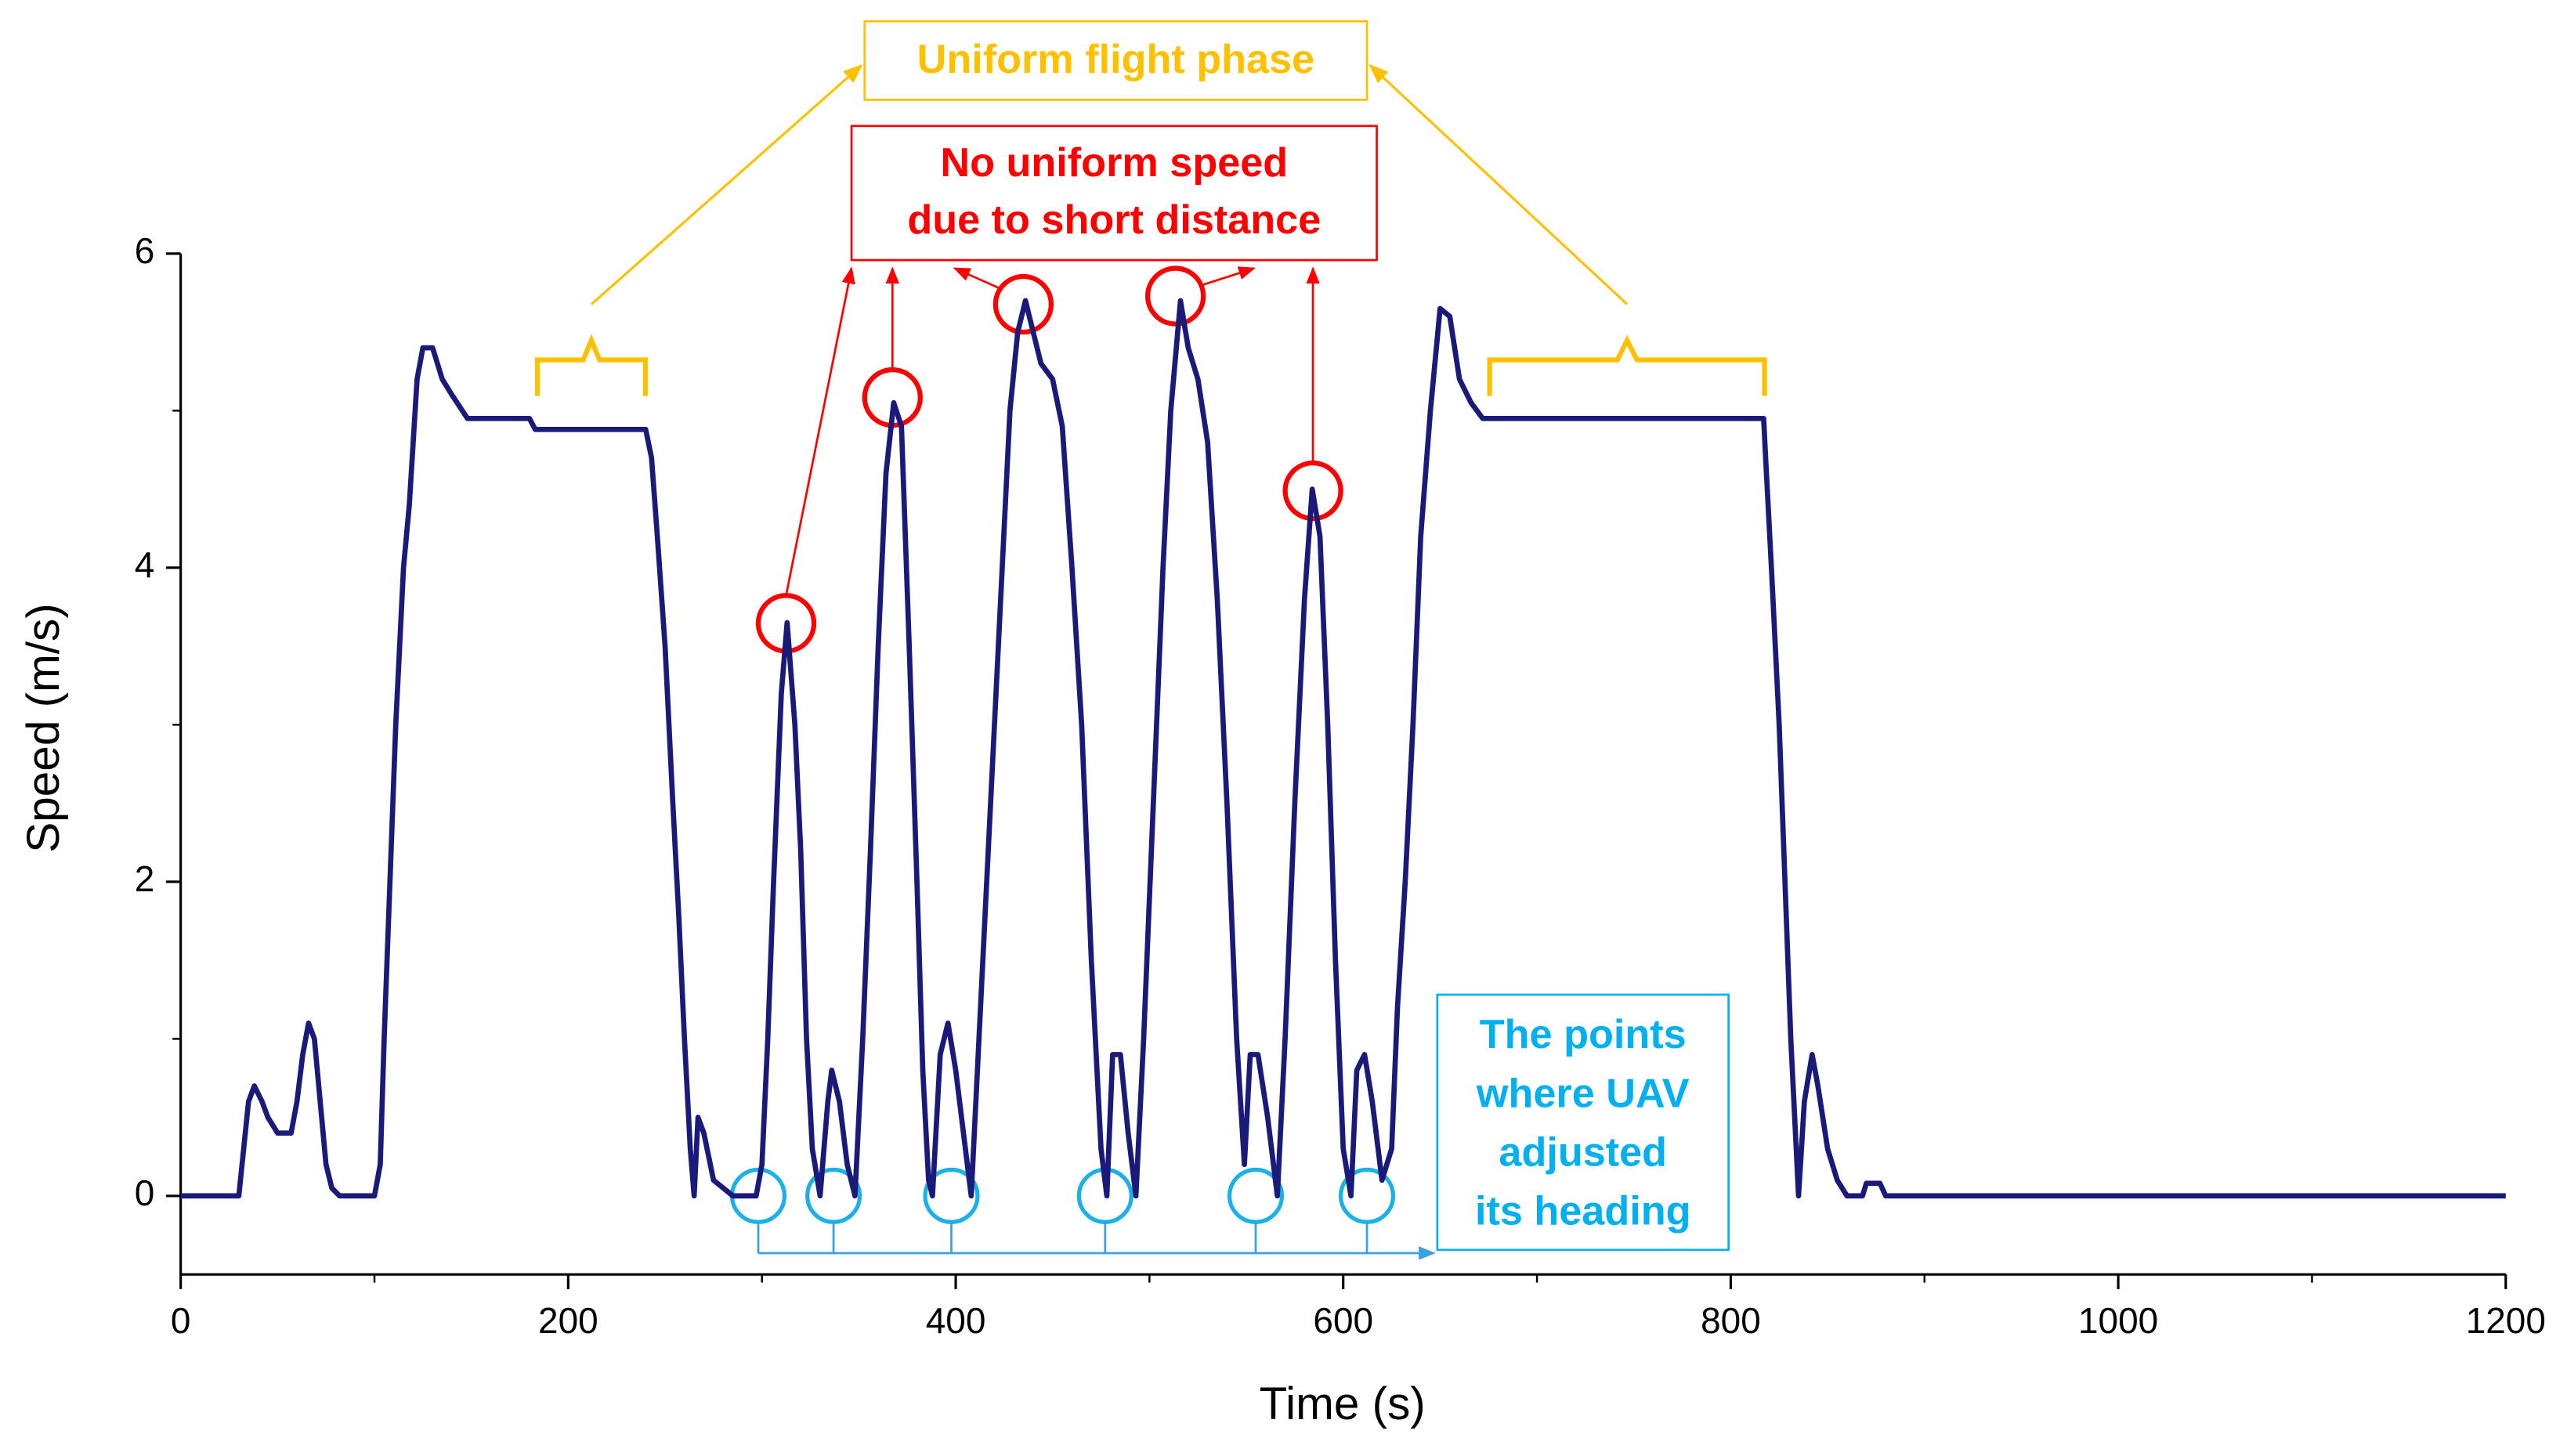  Describe the element at coordinates (568, 1320) in the screenshot. I see `x-tick-label: 200` at that location.